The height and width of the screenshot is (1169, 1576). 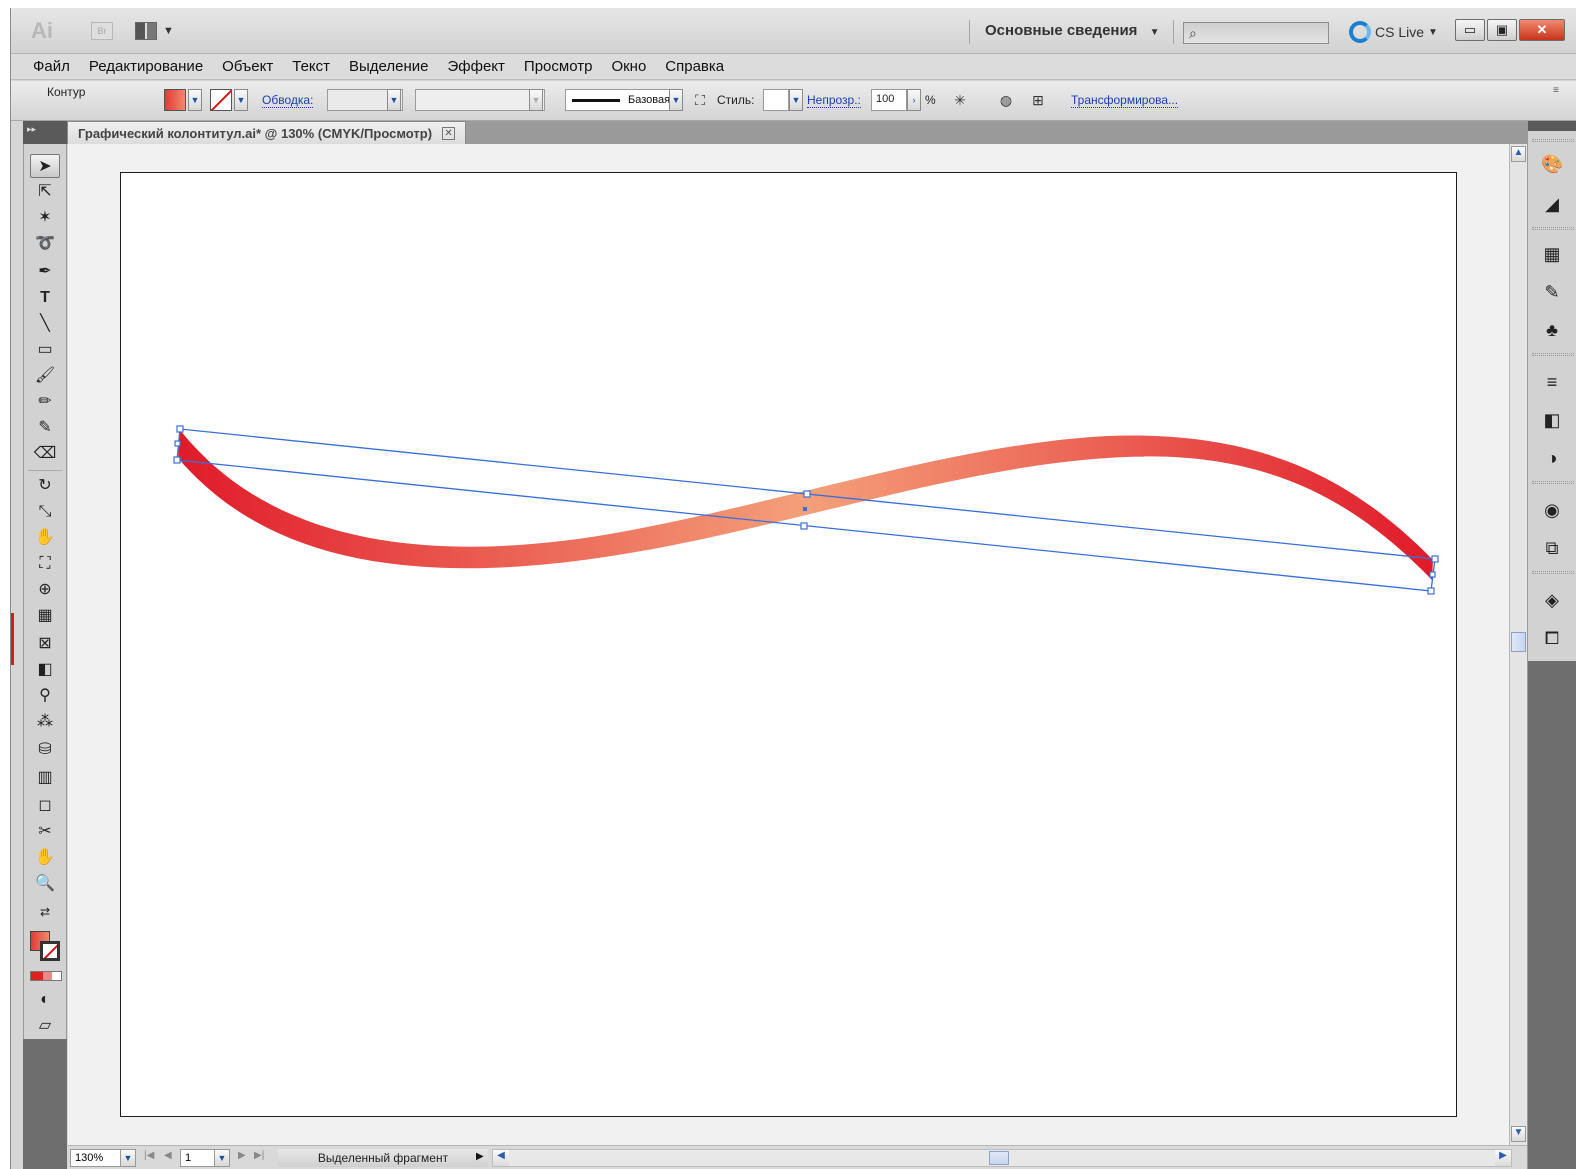 I want to click on stroke-color-swatch, so click(x=221, y=100).